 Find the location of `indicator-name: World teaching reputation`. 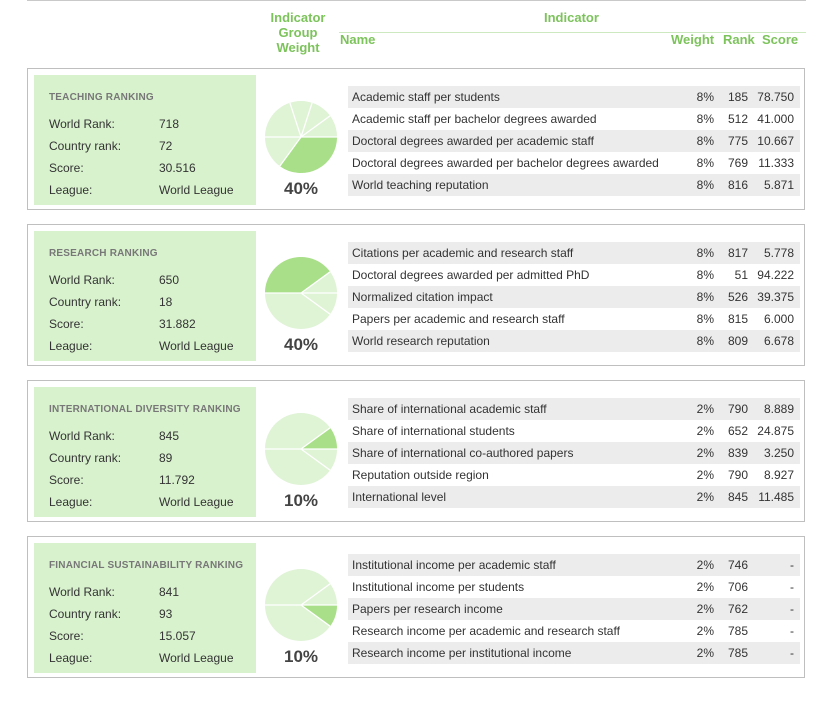

indicator-name: World teaching reputation is located at coordinates (420, 185).